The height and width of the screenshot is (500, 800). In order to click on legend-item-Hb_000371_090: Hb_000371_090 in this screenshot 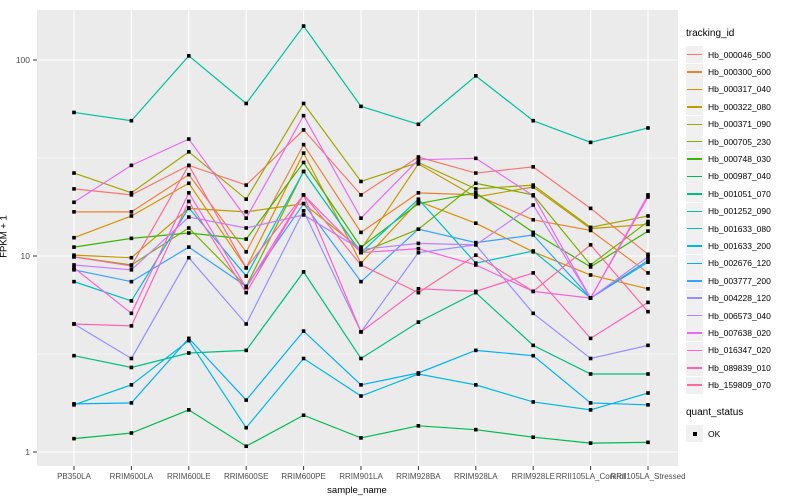, I will do `click(742, 124)`.